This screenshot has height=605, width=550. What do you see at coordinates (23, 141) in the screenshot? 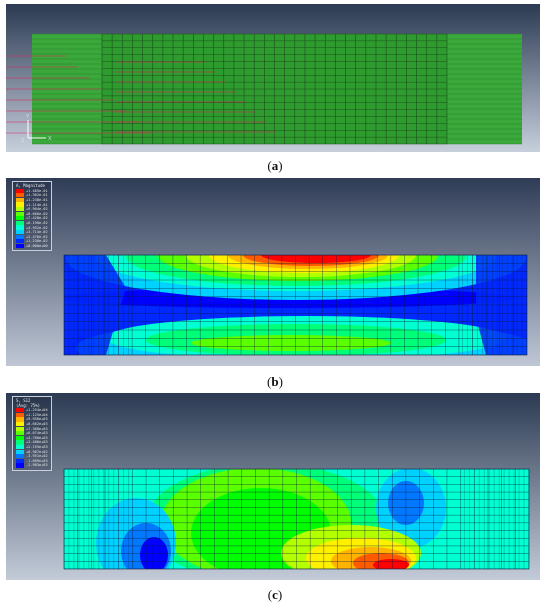
I see `triad-z-label: Z` at bounding box center [23, 141].